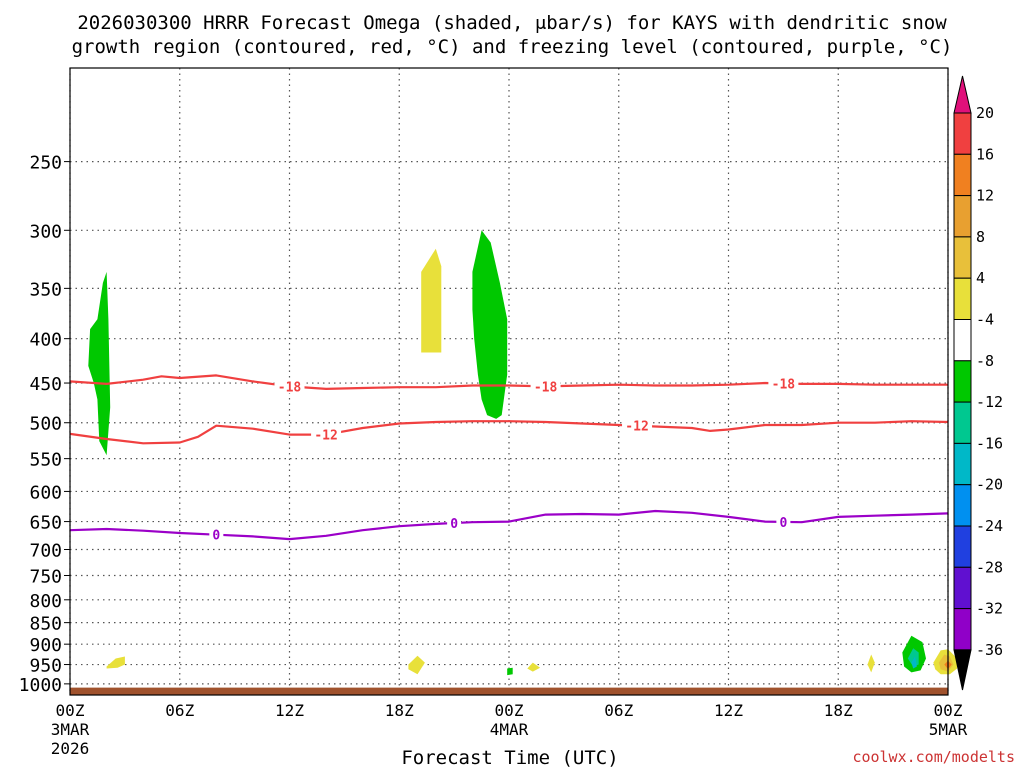 This screenshot has height=768, width=1024. I want to click on colorbar-label: -16, so click(989, 443).